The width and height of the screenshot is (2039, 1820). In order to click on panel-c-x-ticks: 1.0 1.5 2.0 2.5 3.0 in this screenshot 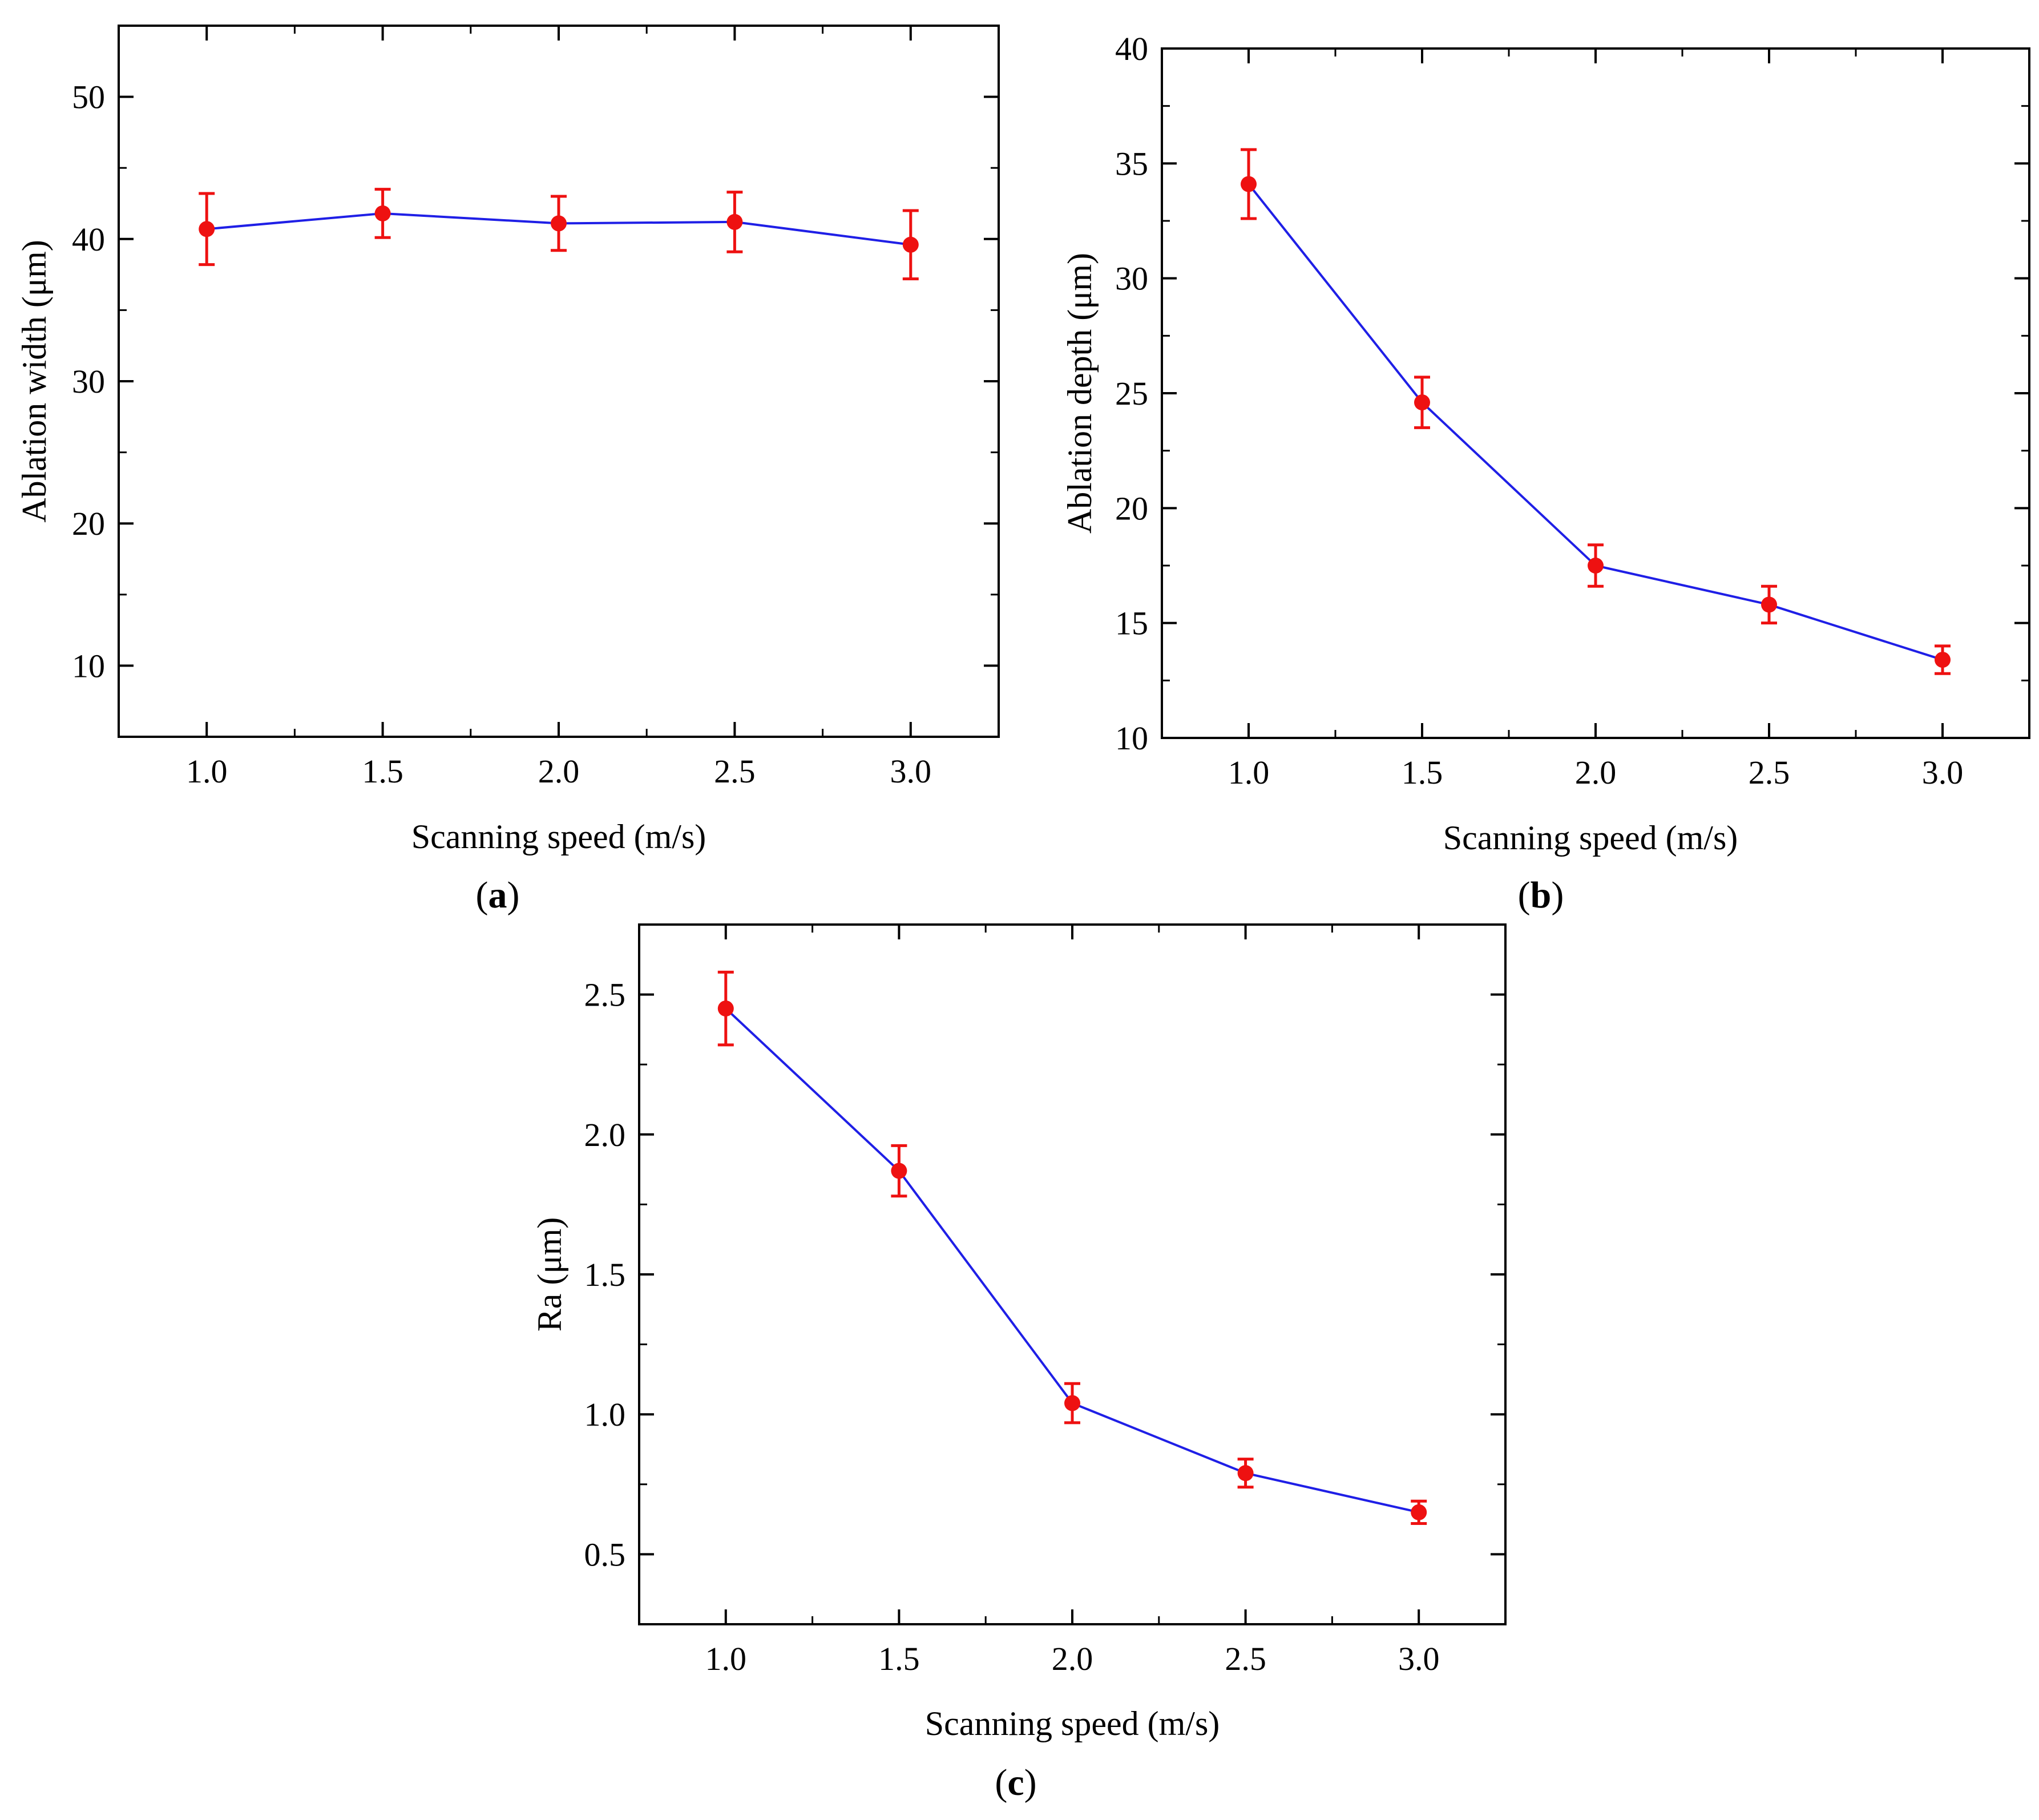, I will do `click(1072, 1301)`.